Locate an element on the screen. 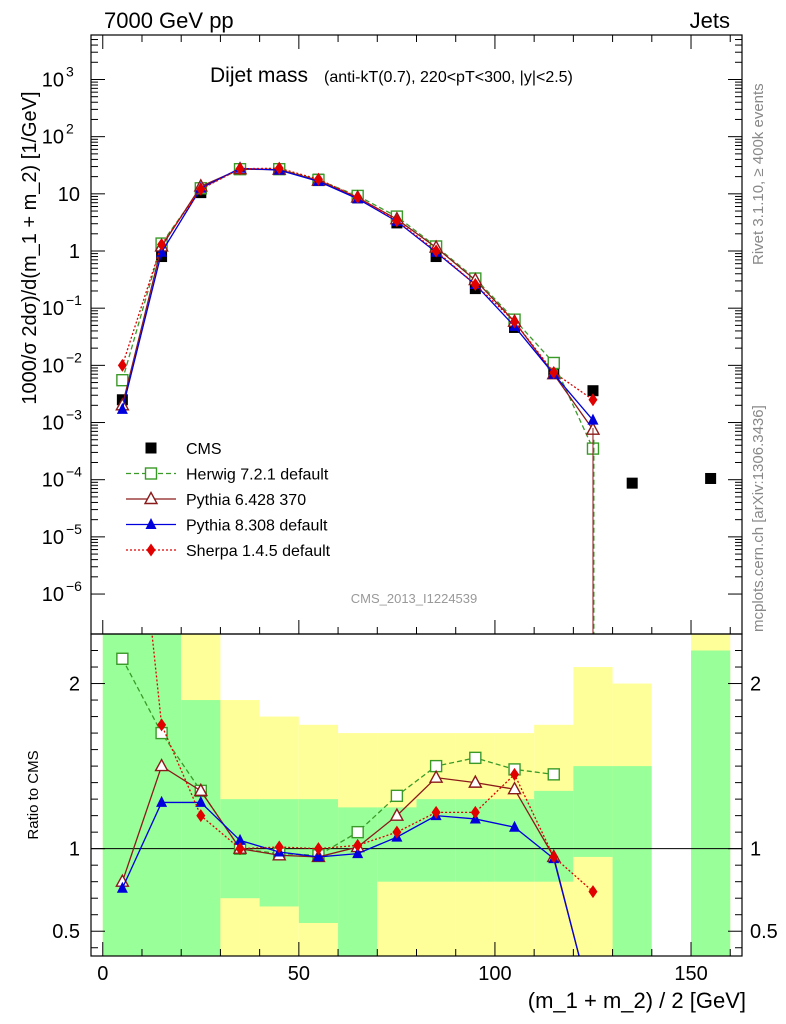 The width and height of the screenshot is (786, 1024). rivet-label: Rivet 3.1.10, ≥ 400k events is located at coordinates (758, 174).